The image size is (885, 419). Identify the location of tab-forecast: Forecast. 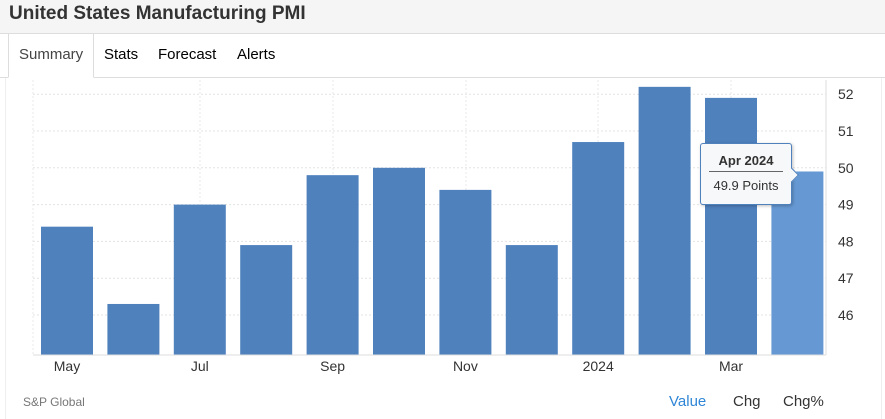
(187, 54).